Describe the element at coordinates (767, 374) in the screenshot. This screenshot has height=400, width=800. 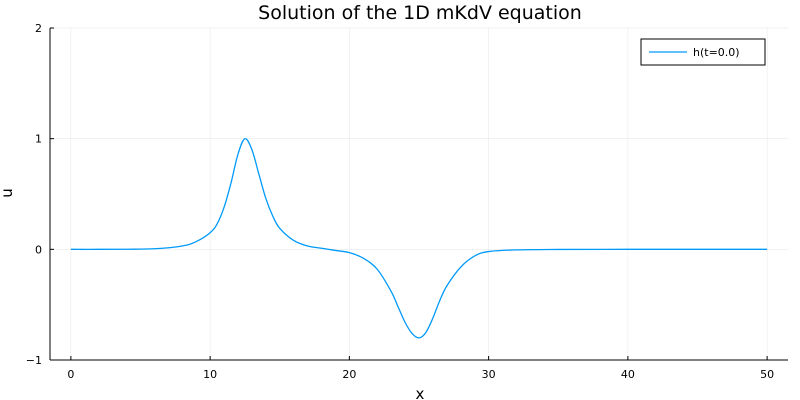
I see `x-tick-label: 50` at that location.